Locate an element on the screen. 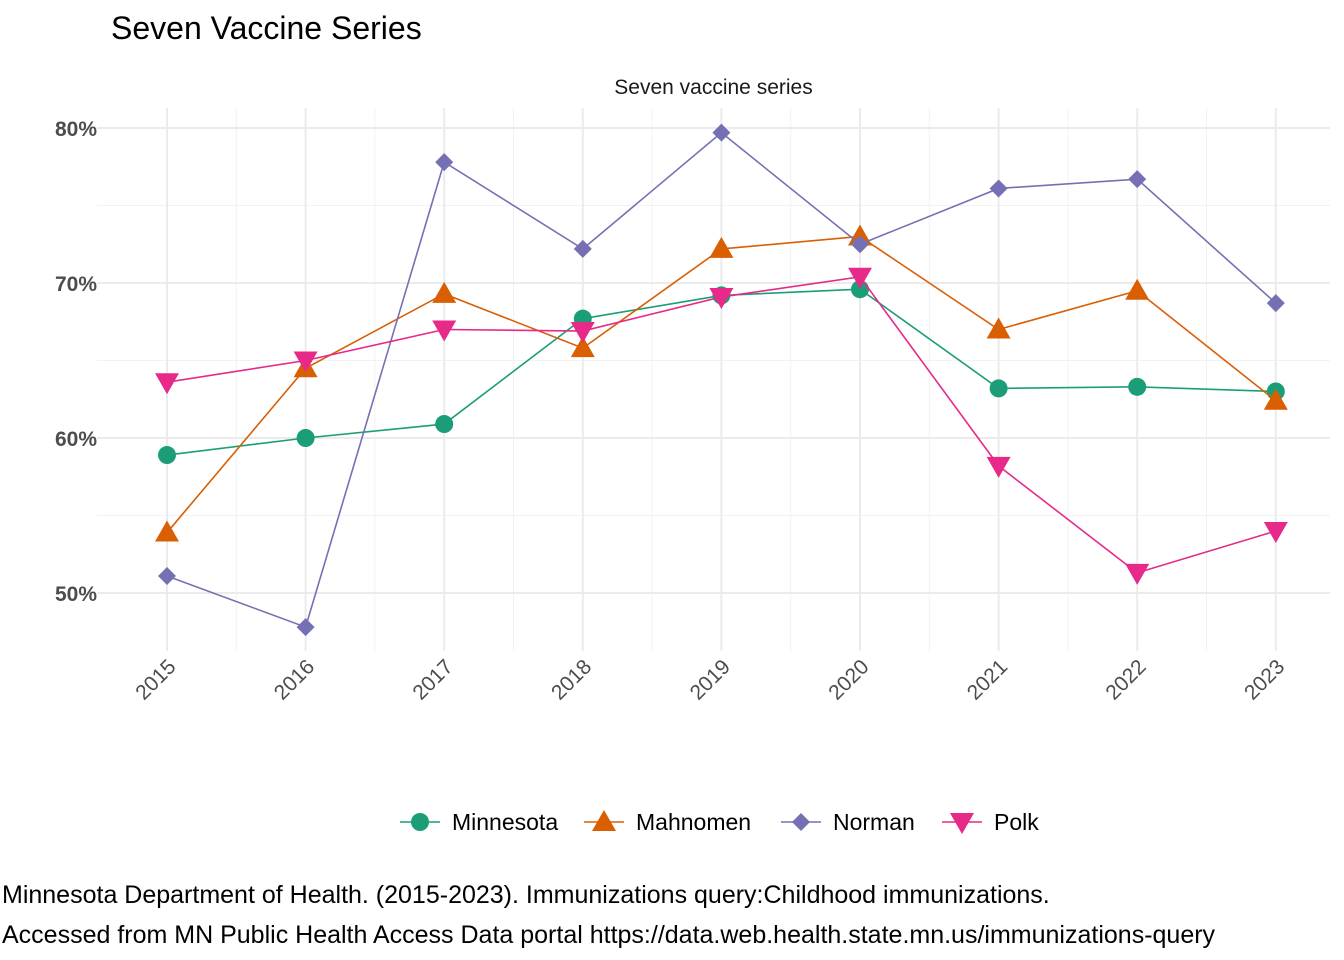 Image resolution: width=1344 pixels, height=960 pixels. legend: Minnesota Mahnomen Norman Polk is located at coordinates (672, 822).